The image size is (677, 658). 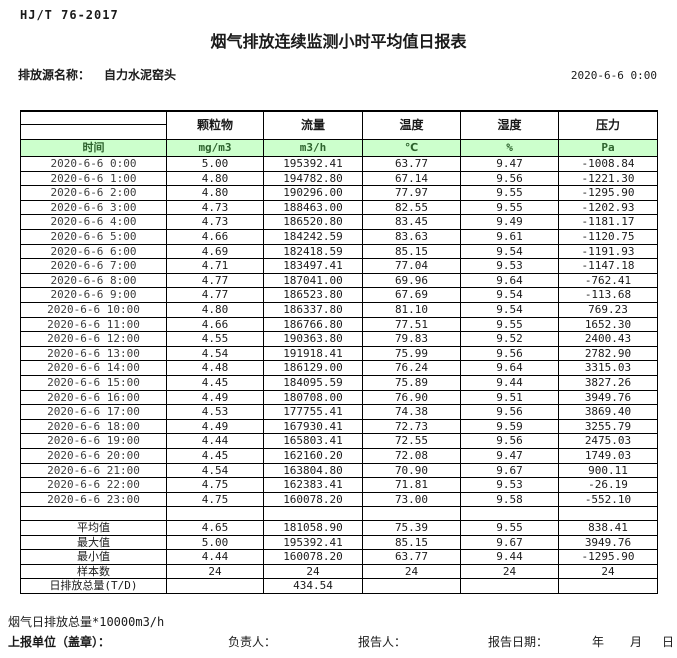 What do you see at coordinates (608, 542) in the screenshot?
I see `value-cell: 3949.76` at bounding box center [608, 542].